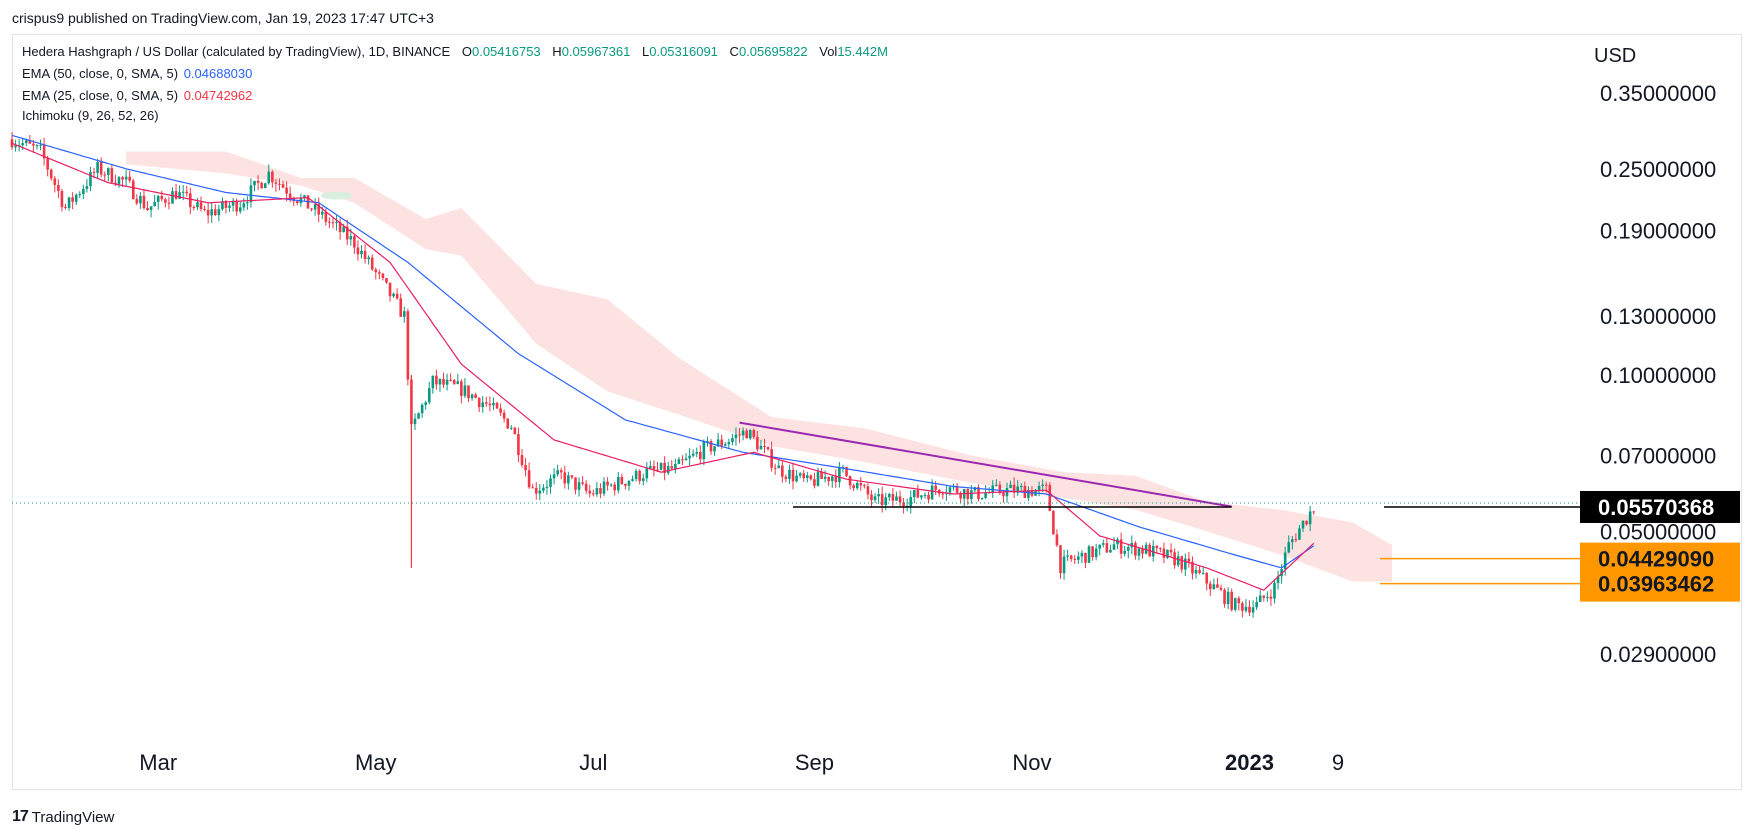 This screenshot has height=838, width=1756. What do you see at coordinates (100, 95) in the screenshot?
I see `ema25-label: EMA (25, close, 0, SMA, 5)` at bounding box center [100, 95].